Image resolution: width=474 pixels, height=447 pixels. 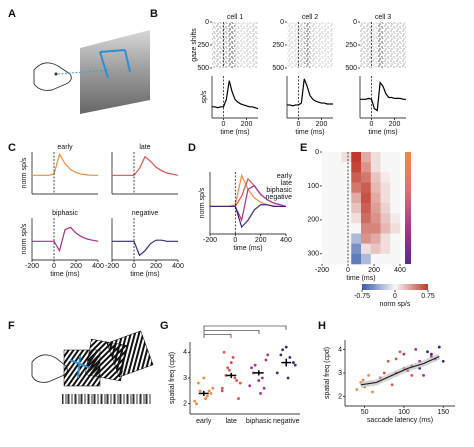 What do you see at coordinates (395, 304) in the screenshot?
I see `colorbar-label: norm sp/s` at bounding box center [395, 304].